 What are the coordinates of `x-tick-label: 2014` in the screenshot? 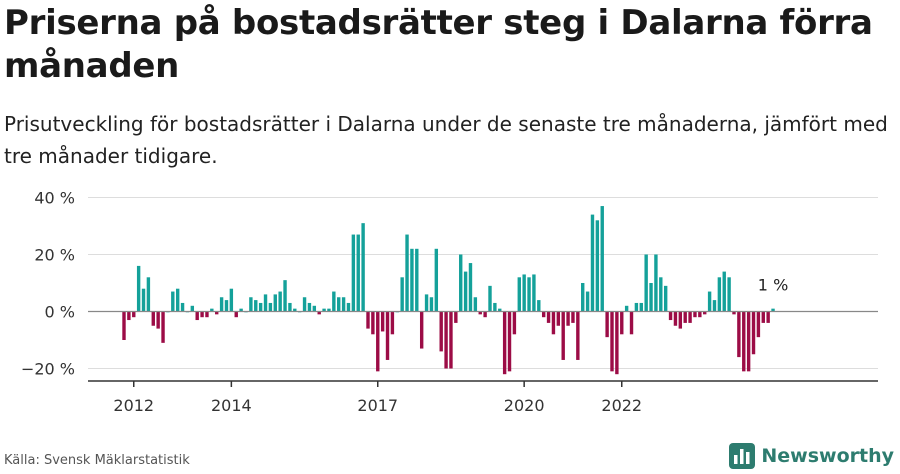 It's located at (231, 405).